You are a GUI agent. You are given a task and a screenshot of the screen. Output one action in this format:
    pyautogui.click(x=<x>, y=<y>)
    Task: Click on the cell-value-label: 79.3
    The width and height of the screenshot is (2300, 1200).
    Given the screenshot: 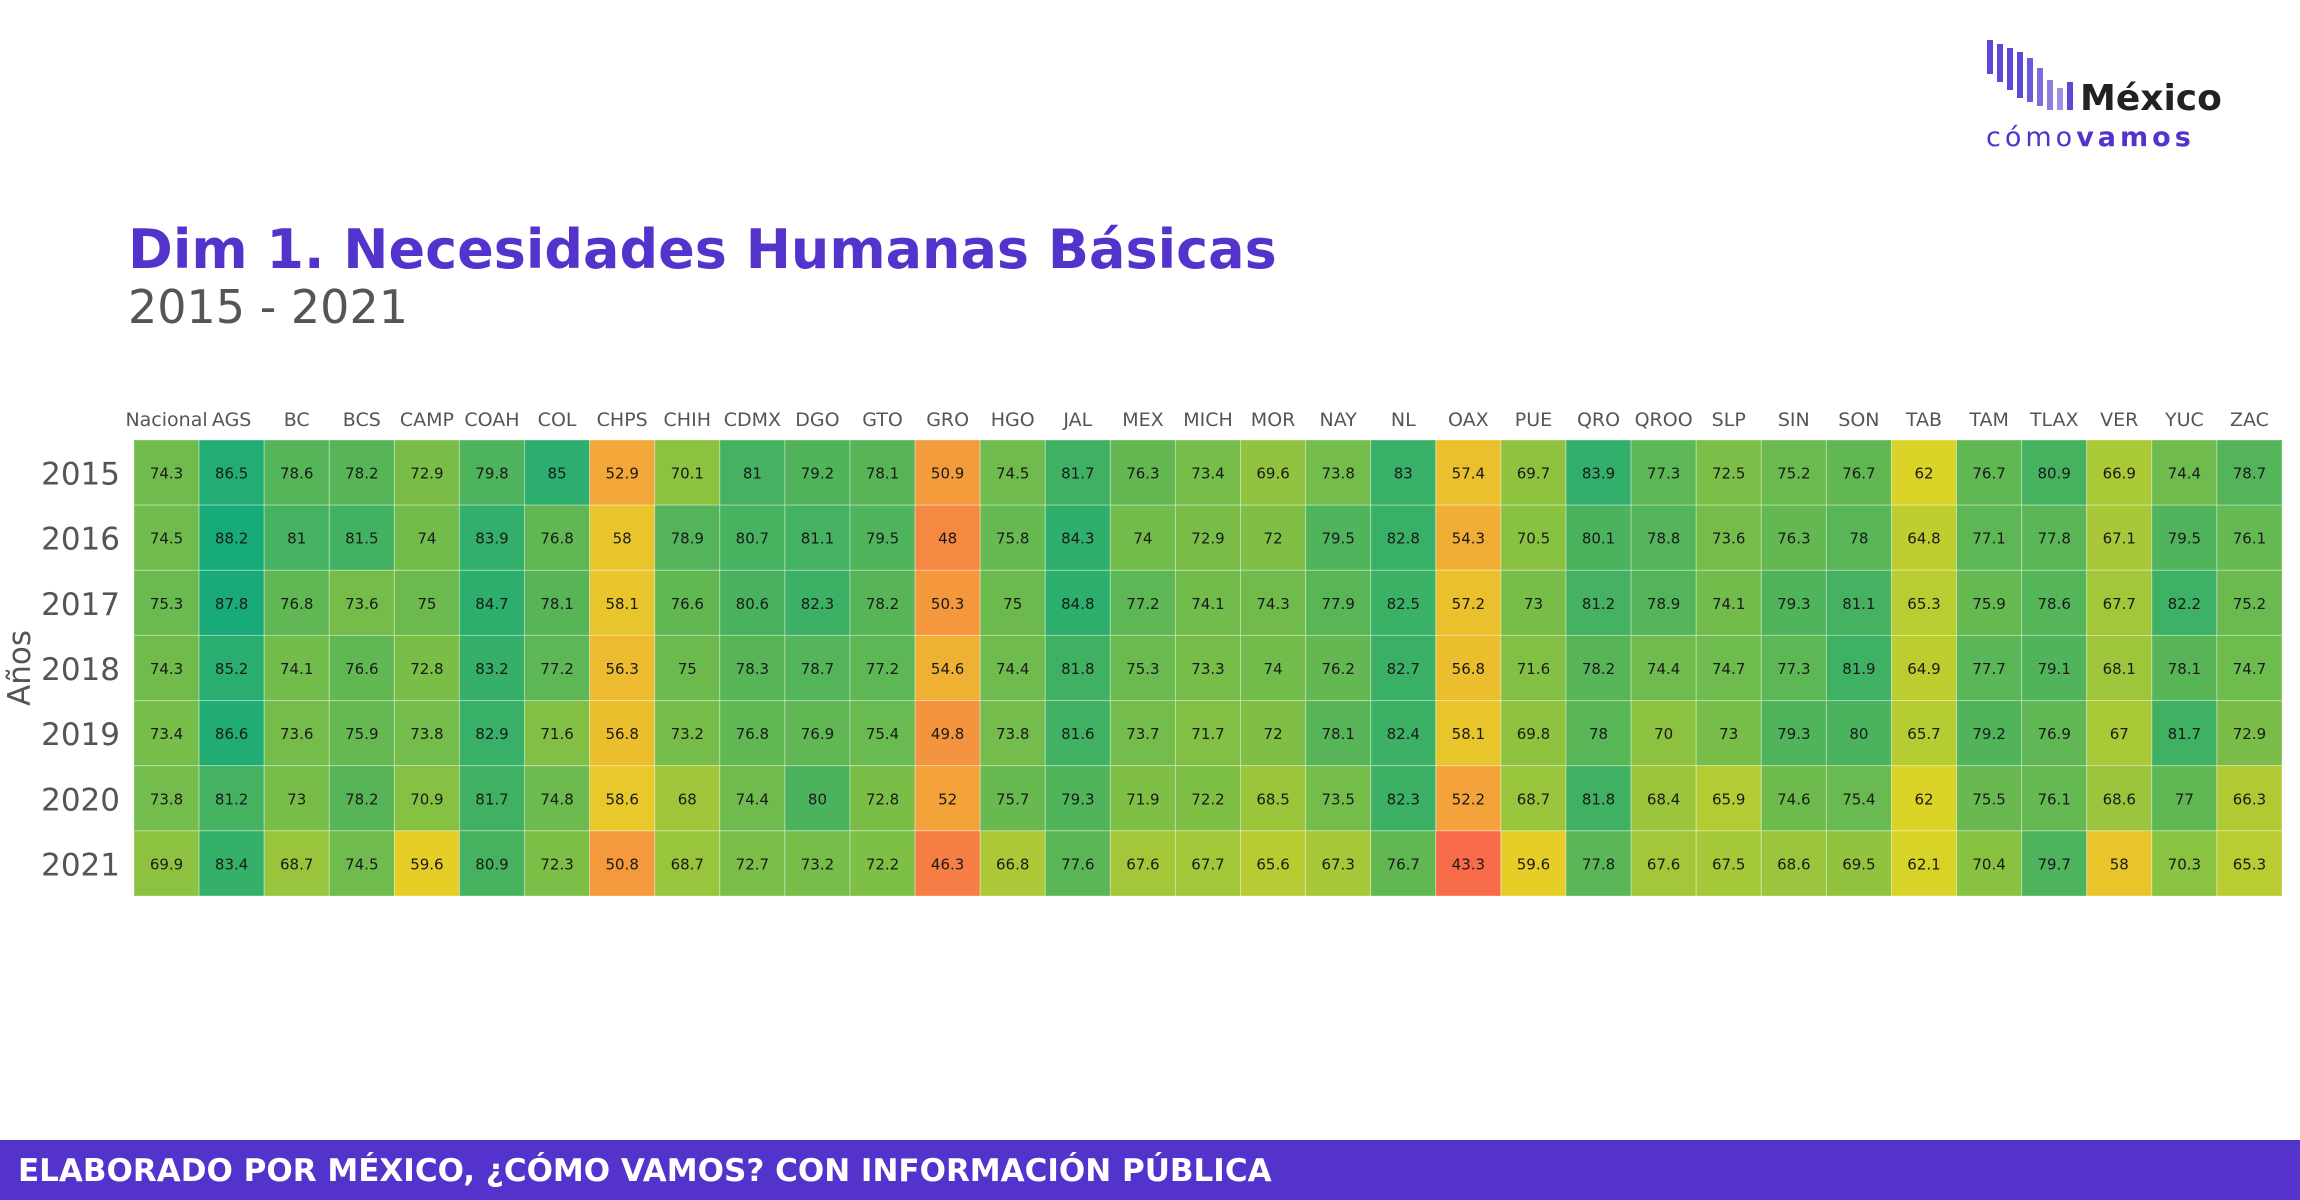 What is the action you would take?
    pyautogui.click(x=1793, y=604)
    